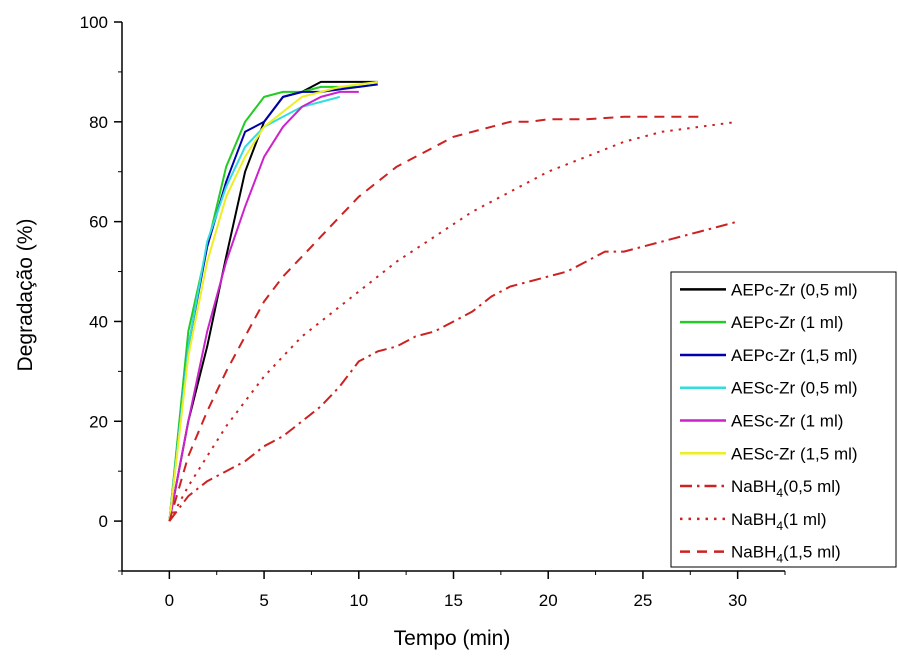 Image resolution: width=898 pixels, height=656 pixels. Describe the element at coordinates (786, 488) in the screenshot. I see `legend-label-6: NaBH4(0,5 ml)` at that location.